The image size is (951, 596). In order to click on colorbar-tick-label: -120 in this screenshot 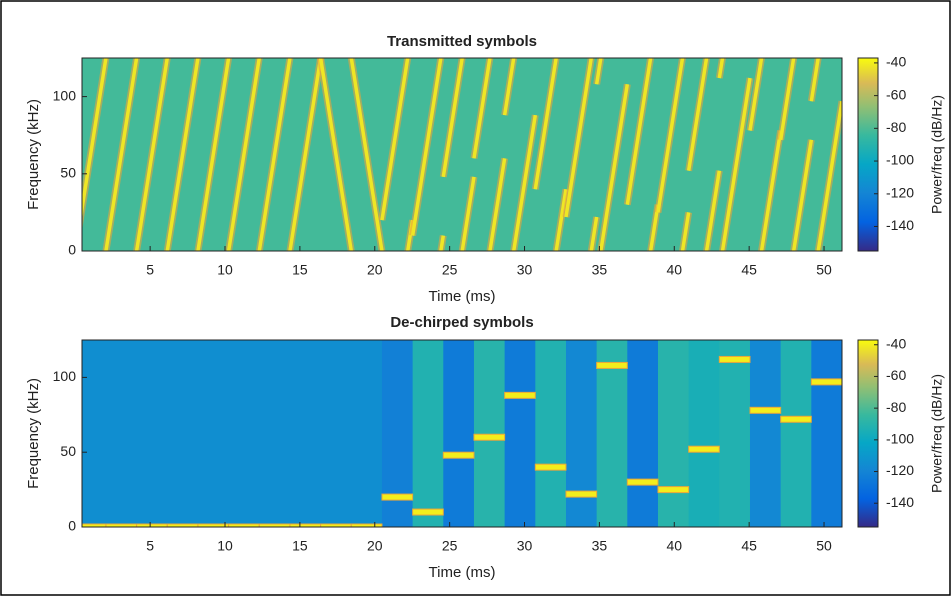, I will do `click(900, 192)`.